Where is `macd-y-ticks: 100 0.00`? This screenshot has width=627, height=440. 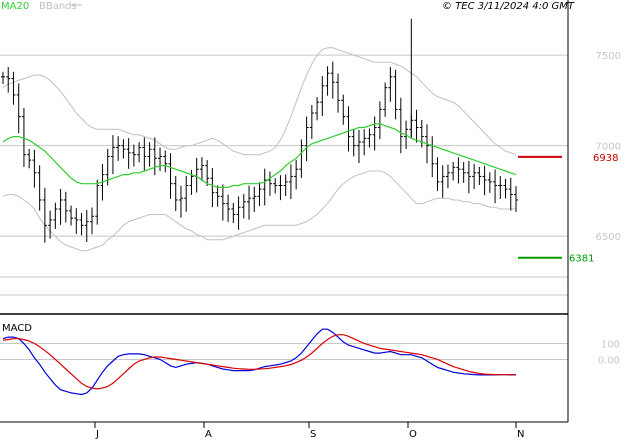
macd-y-ticks: 100 0.00 is located at coordinates (609, 353).